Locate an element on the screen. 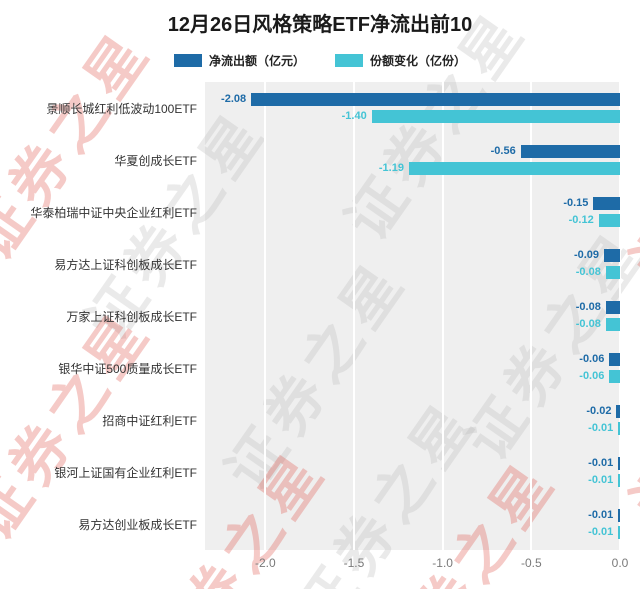  x-tick-label: -1.5 is located at coordinates (354, 563).